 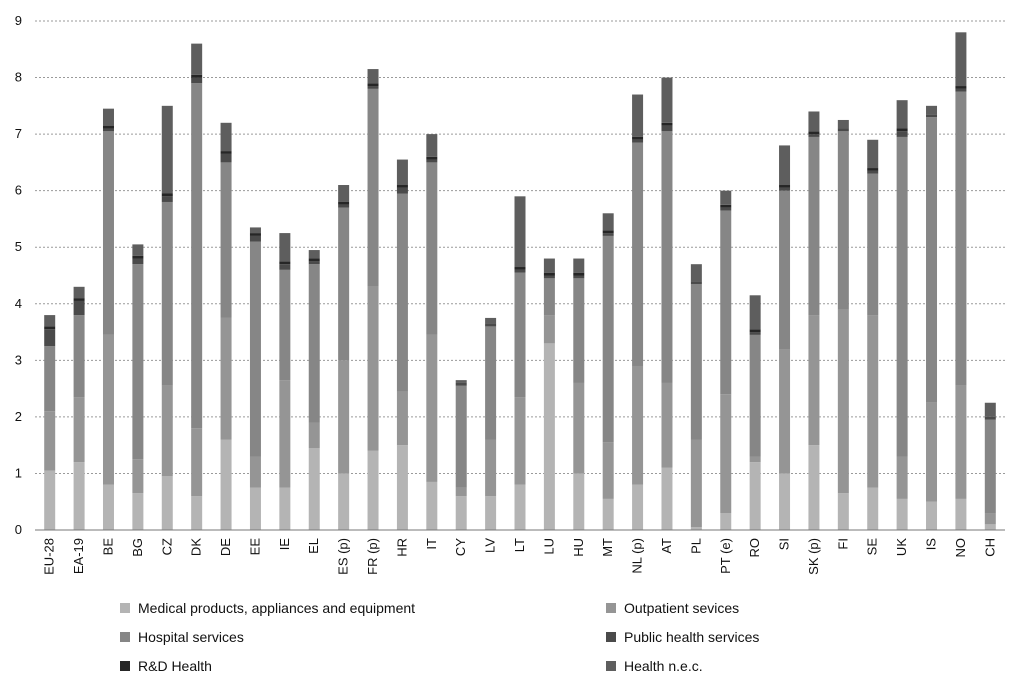 I want to click on legend-item: Outpatient sevices, so click(x=672, y=608).